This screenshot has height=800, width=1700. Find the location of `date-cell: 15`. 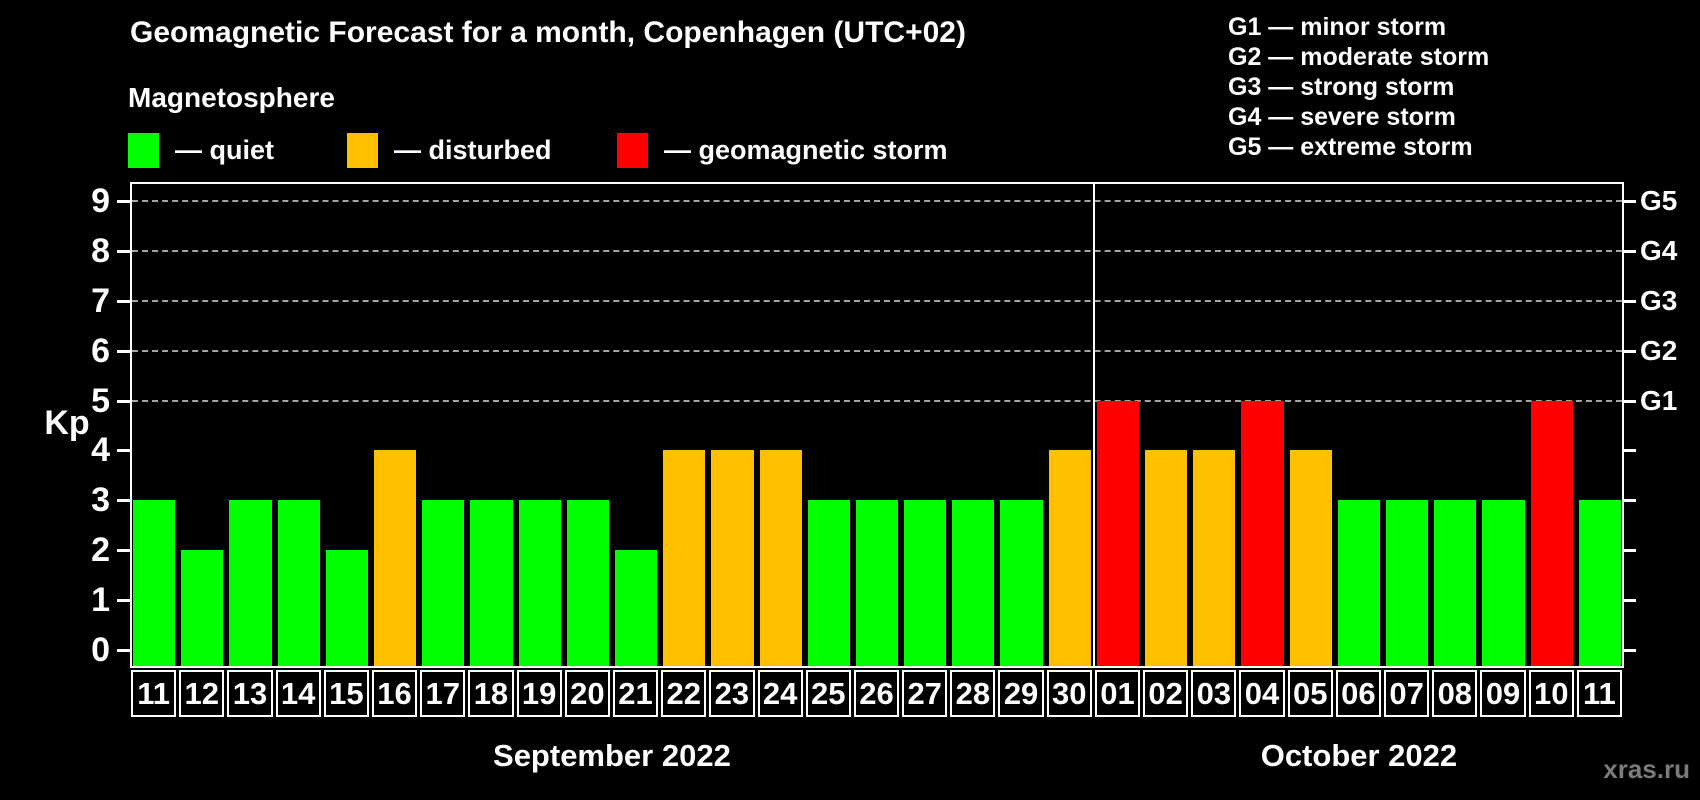

date-cell: 15 is located at coordinates (346, 693).